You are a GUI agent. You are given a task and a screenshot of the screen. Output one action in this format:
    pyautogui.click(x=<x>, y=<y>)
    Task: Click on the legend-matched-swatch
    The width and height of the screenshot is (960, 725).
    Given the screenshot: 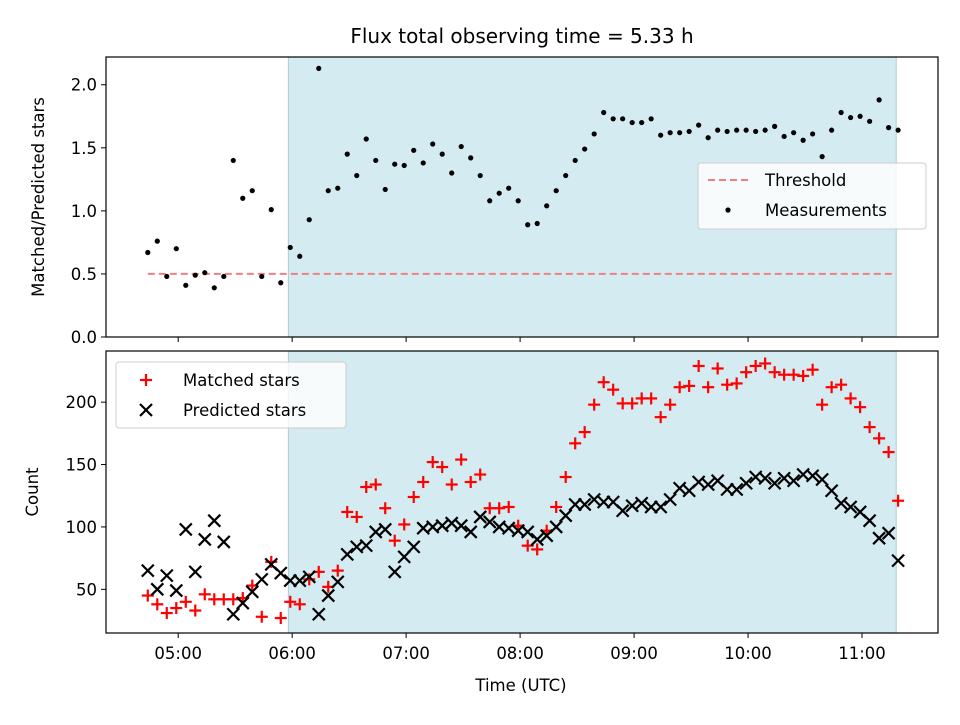 What is the action you would take?
    pyautogui.click(x=146, y=380)
    